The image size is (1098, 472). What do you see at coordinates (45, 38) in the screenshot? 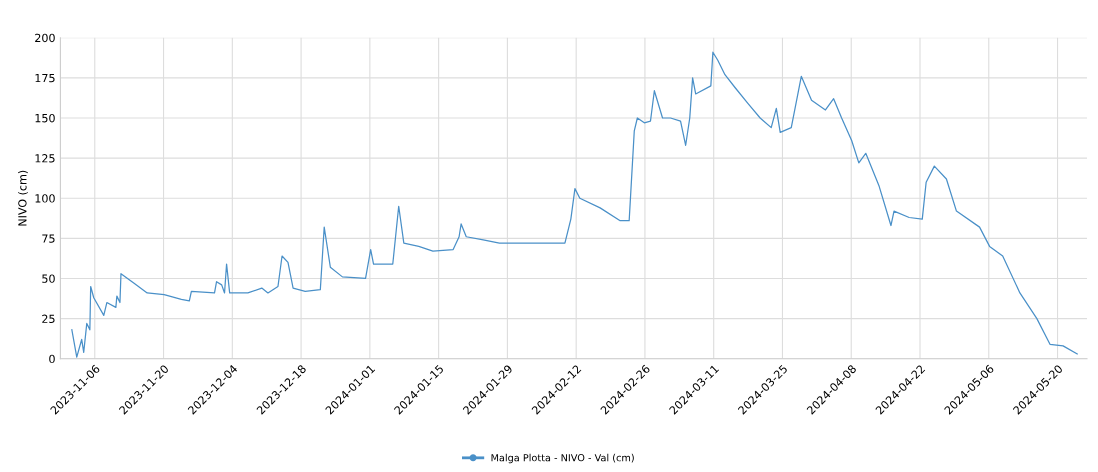
I see `y-tick-label: 200` at bounding box center [45, 38].